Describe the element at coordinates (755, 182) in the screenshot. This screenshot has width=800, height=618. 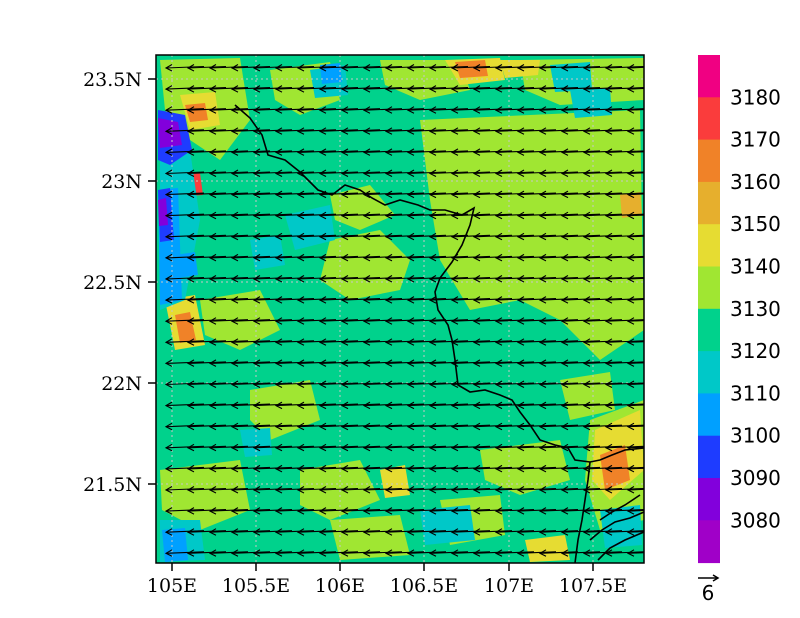
I see `colorbar-level-label: 3160` at that location.